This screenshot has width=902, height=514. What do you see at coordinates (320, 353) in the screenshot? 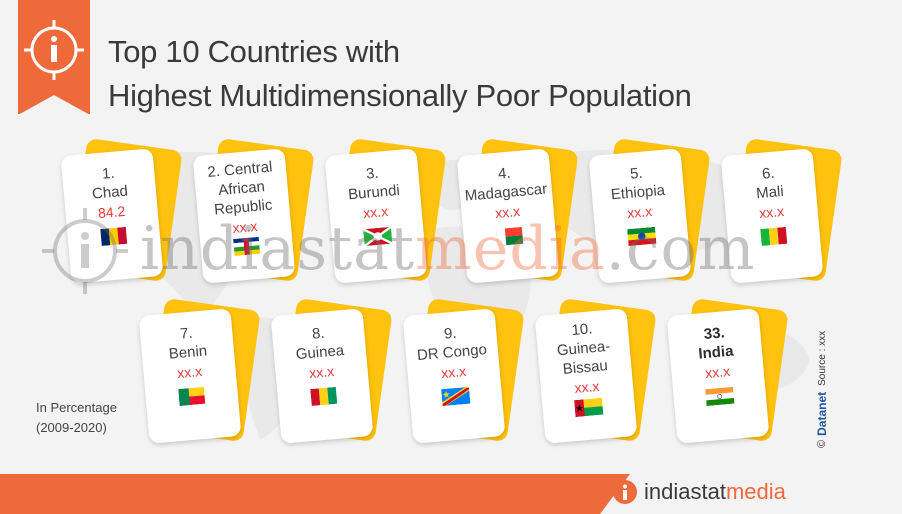
I see `country-name: Guinea` at bounding box center [320, 353].